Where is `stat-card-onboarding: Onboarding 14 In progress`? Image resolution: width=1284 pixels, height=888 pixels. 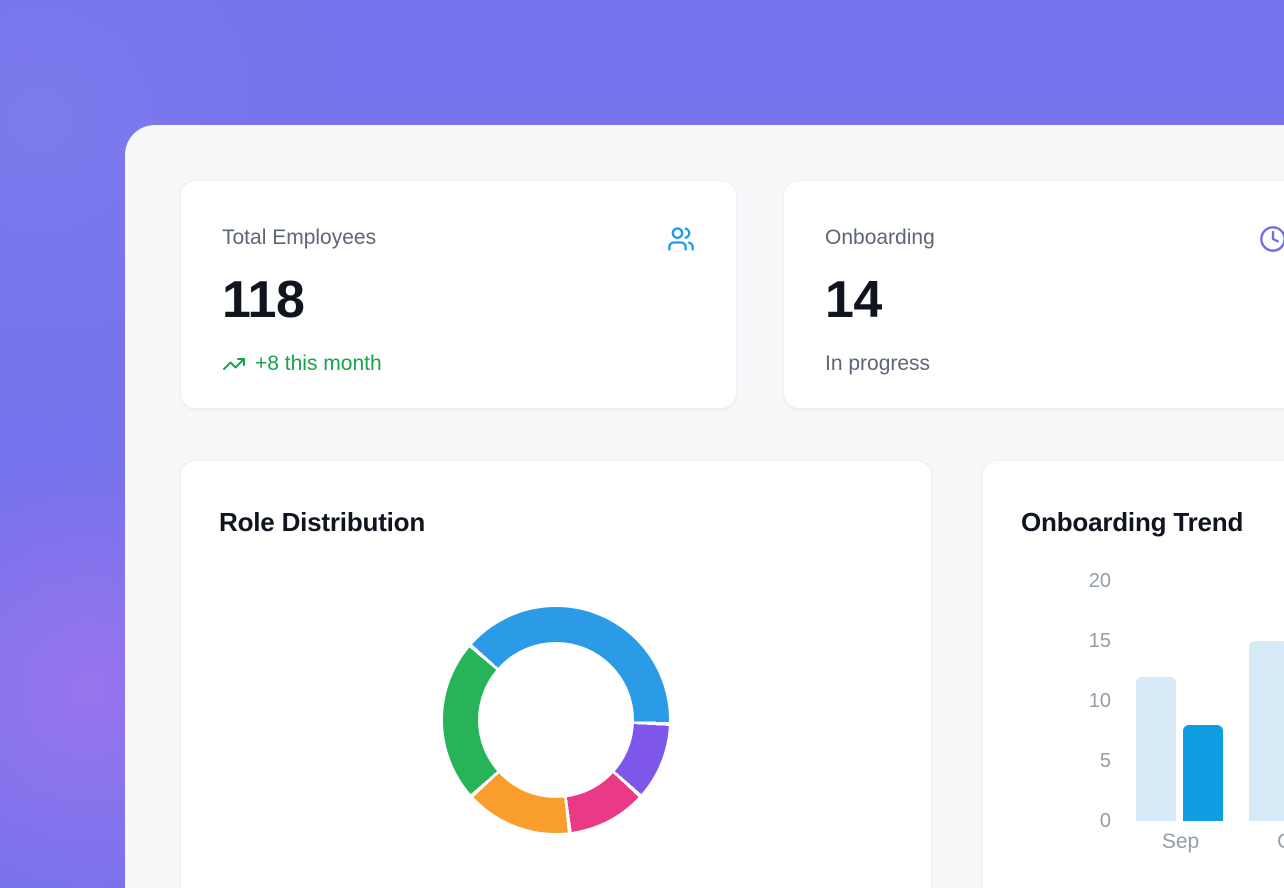 stat-card-onboarding: Onboarding 14 In progress is located at coordinates (1033, 294).